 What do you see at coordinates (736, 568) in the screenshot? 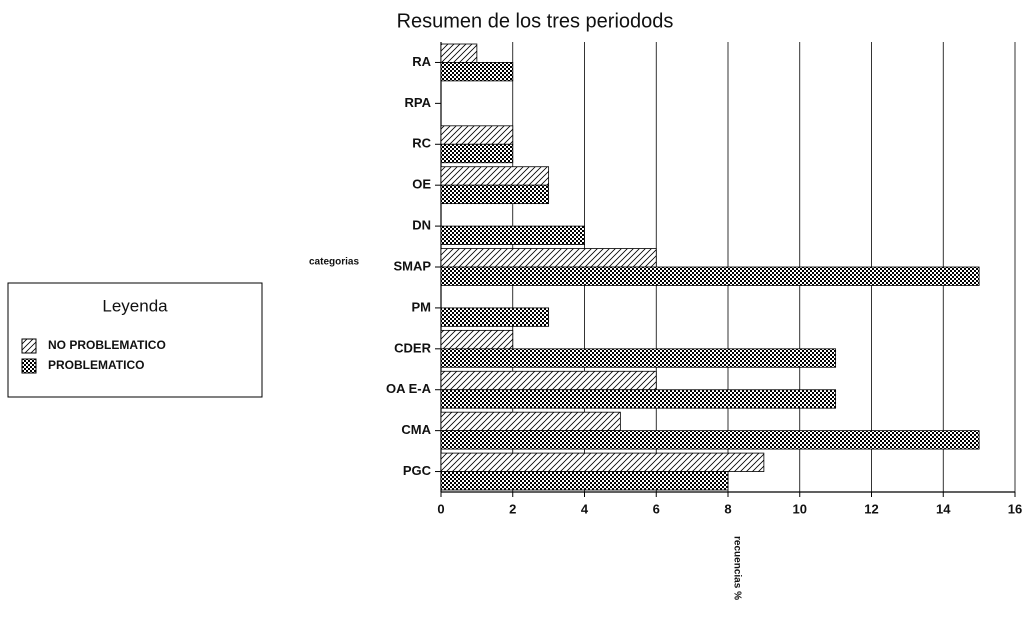
I see `x-axis-label: recuencias %` at bounding box center [736, 568].